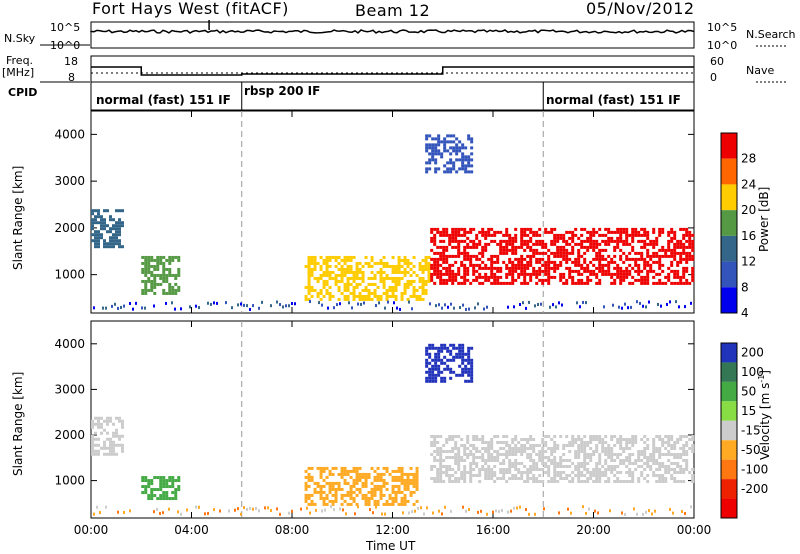  What do you see at coordinates (493, 530) in the screenshot?
I see `xtick-label: 16:00` at bounding box center [493, 530].